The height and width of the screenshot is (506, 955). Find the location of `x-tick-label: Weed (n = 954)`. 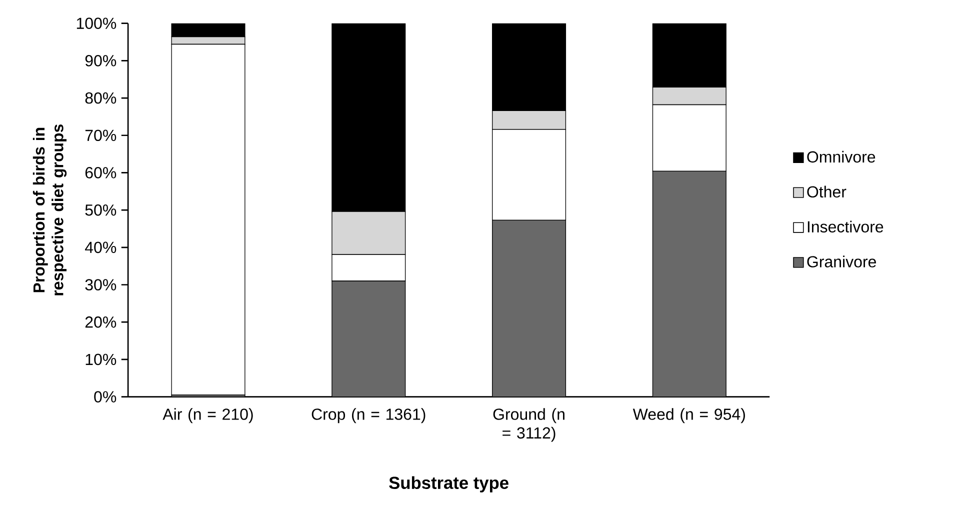

x-tick-label: Weed (n = 954) is located at coordinates (688, 415).